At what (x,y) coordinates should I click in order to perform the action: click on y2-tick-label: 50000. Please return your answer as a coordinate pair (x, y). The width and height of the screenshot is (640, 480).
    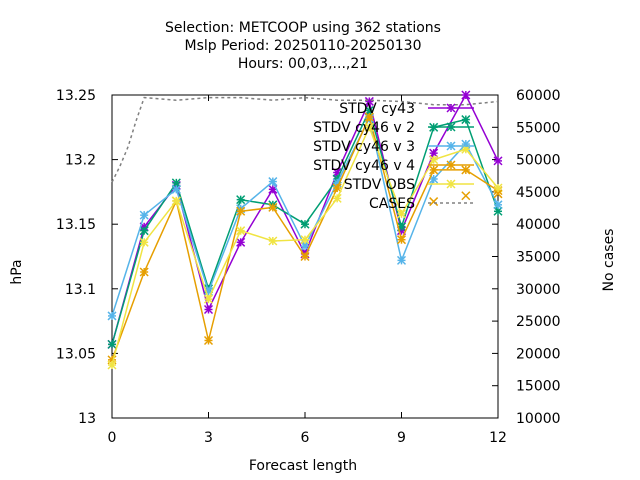
    Looking at the image, I should click on (538, 161).